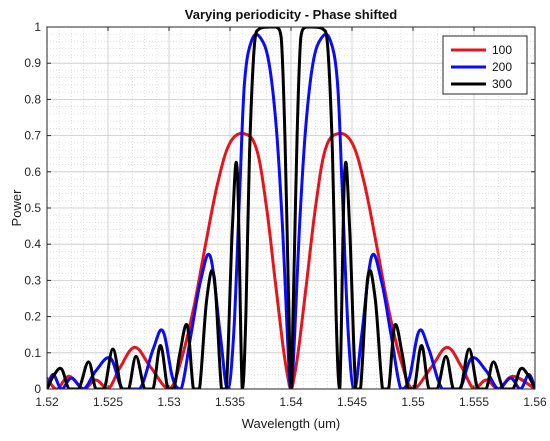  Describe the element at coordinates (291, 14) in the screenshot. I see `chart-title: Varying periodicity - Phase shifted` at that location.